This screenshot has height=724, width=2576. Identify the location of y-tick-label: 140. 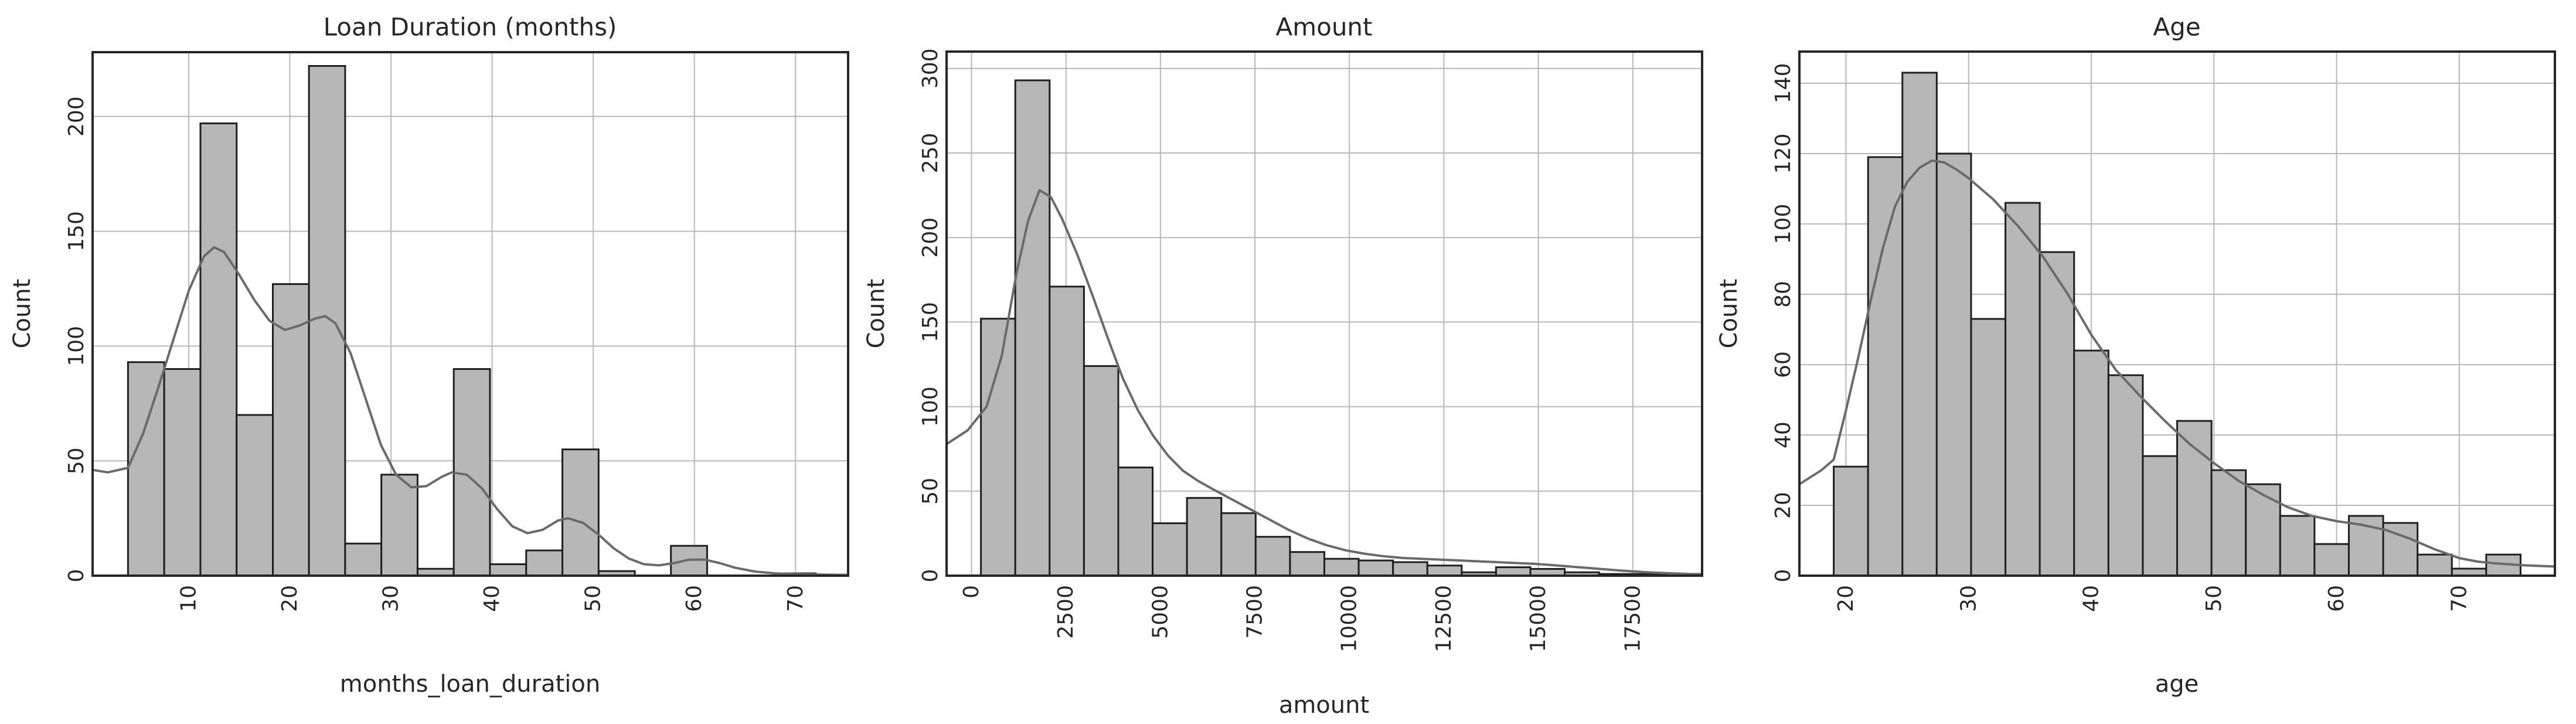
(1783, 83).